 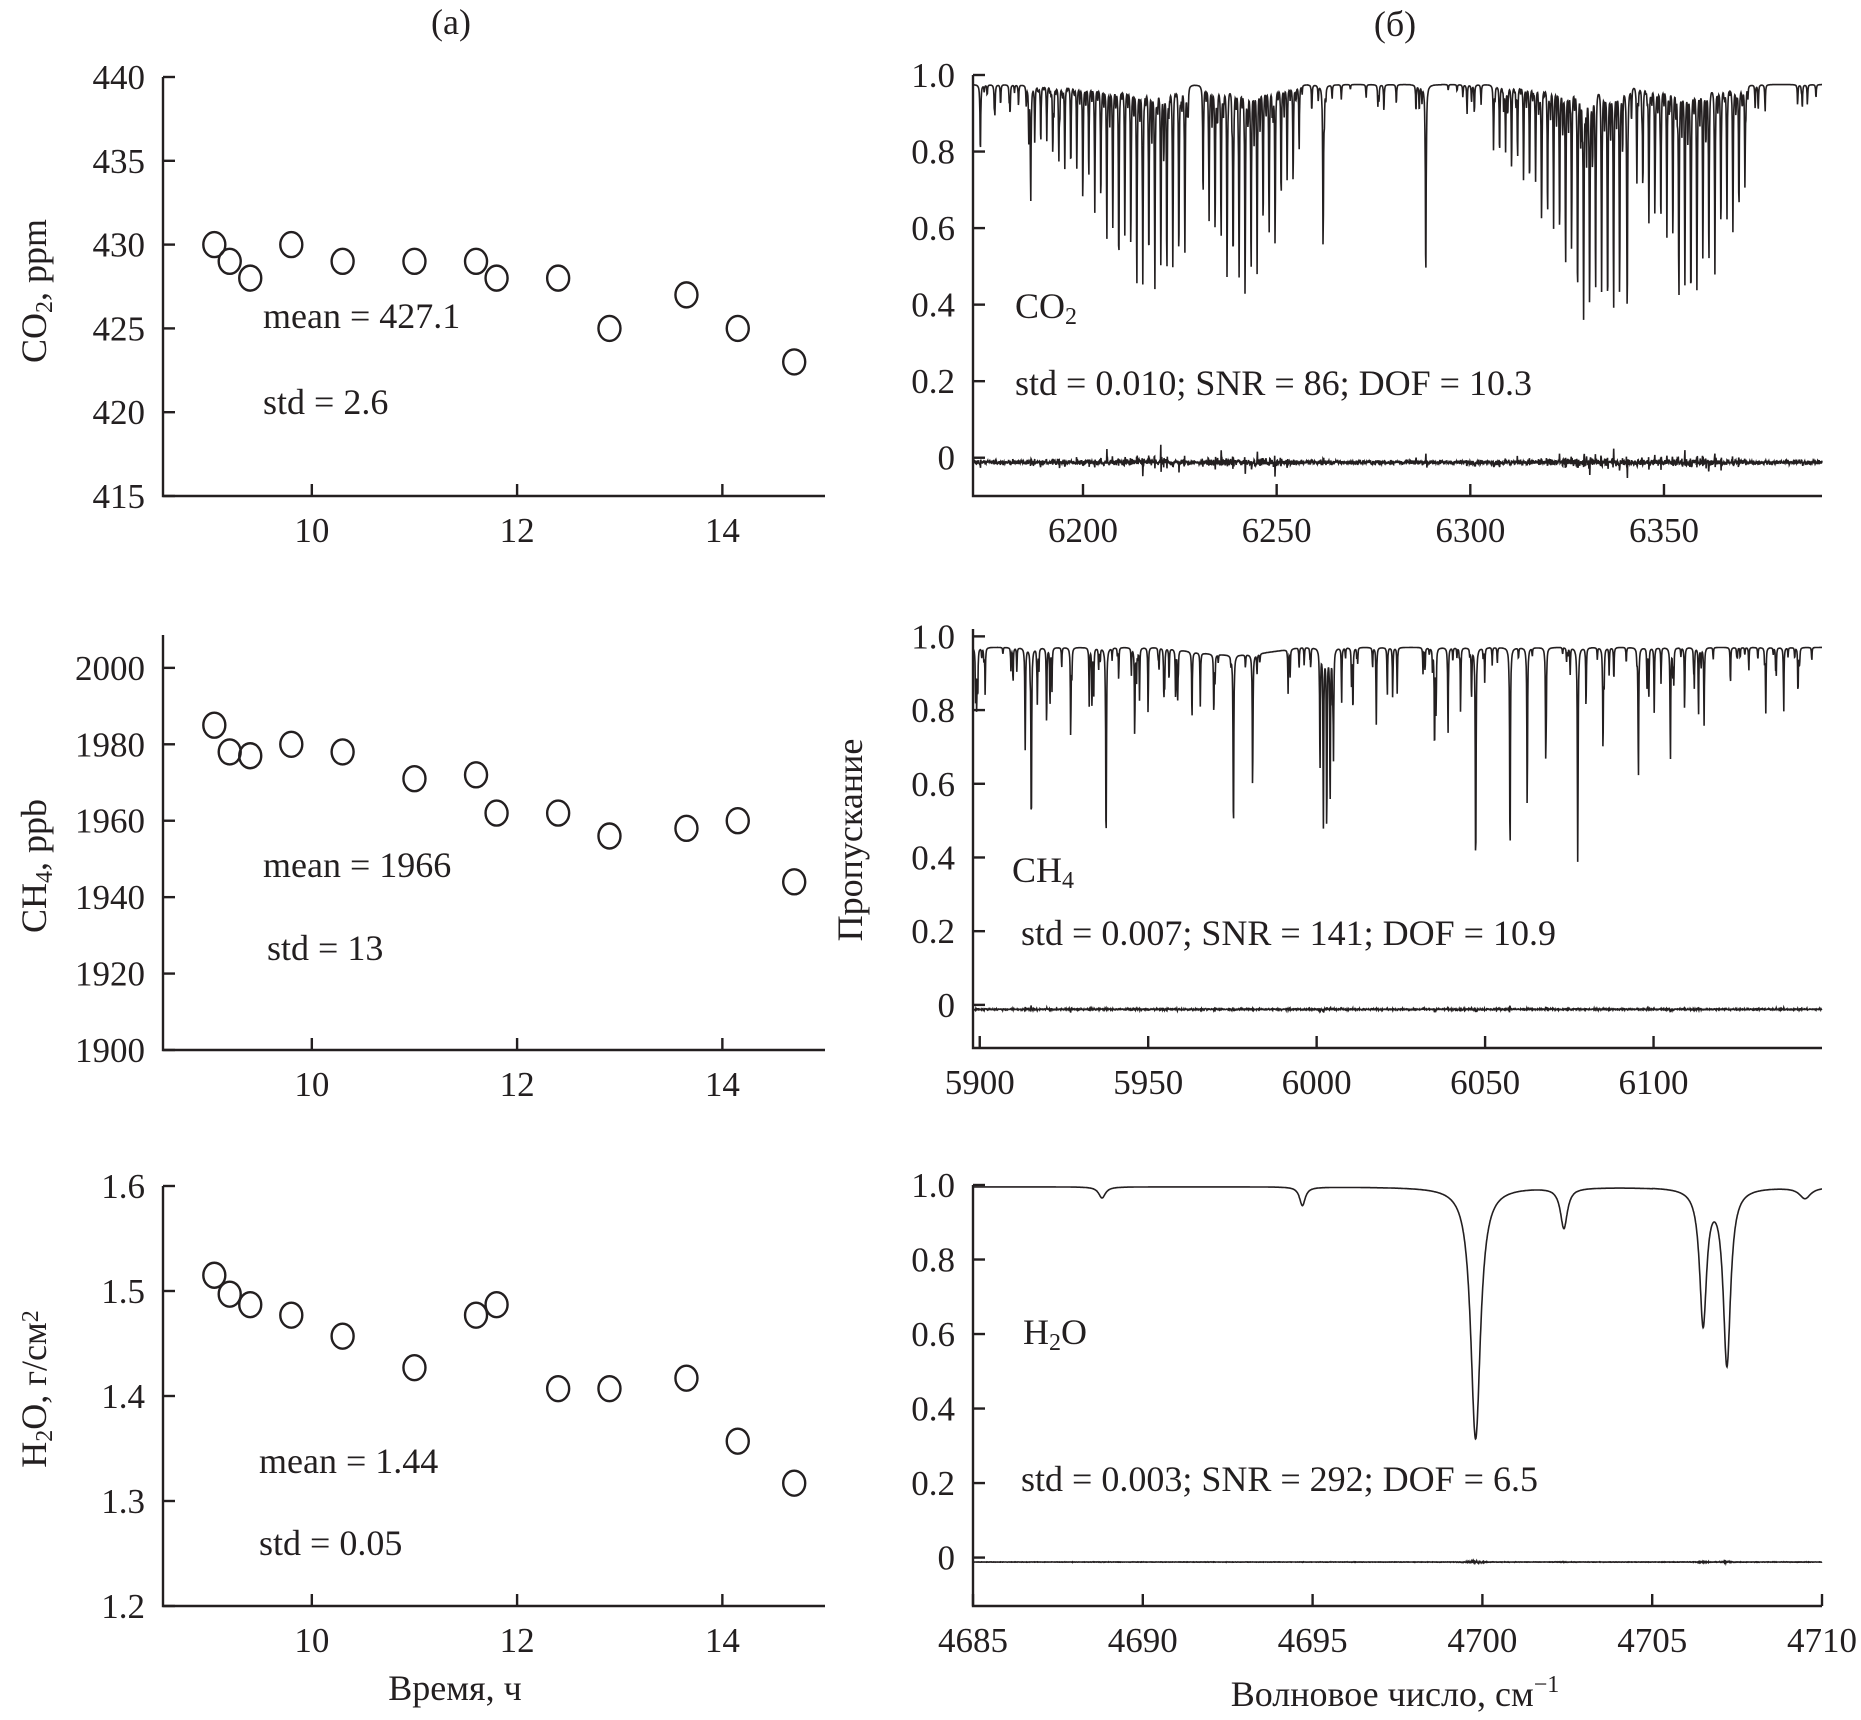 I want to click on y-tick-label: 1960, so click(x=110, y=821).